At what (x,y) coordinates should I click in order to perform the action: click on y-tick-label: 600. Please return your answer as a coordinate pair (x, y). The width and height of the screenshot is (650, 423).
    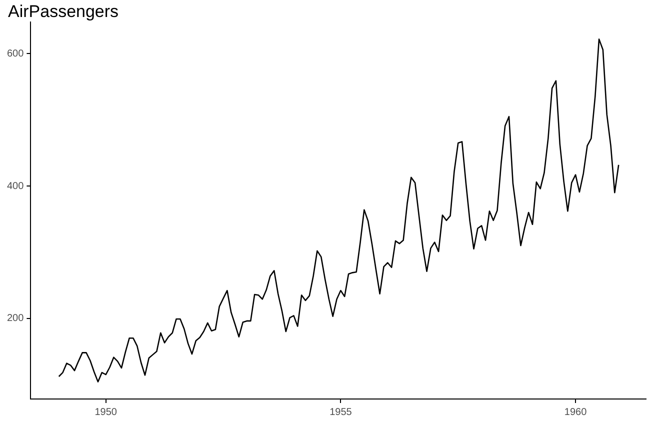
    Looking at the image, I should click on (15, 54).